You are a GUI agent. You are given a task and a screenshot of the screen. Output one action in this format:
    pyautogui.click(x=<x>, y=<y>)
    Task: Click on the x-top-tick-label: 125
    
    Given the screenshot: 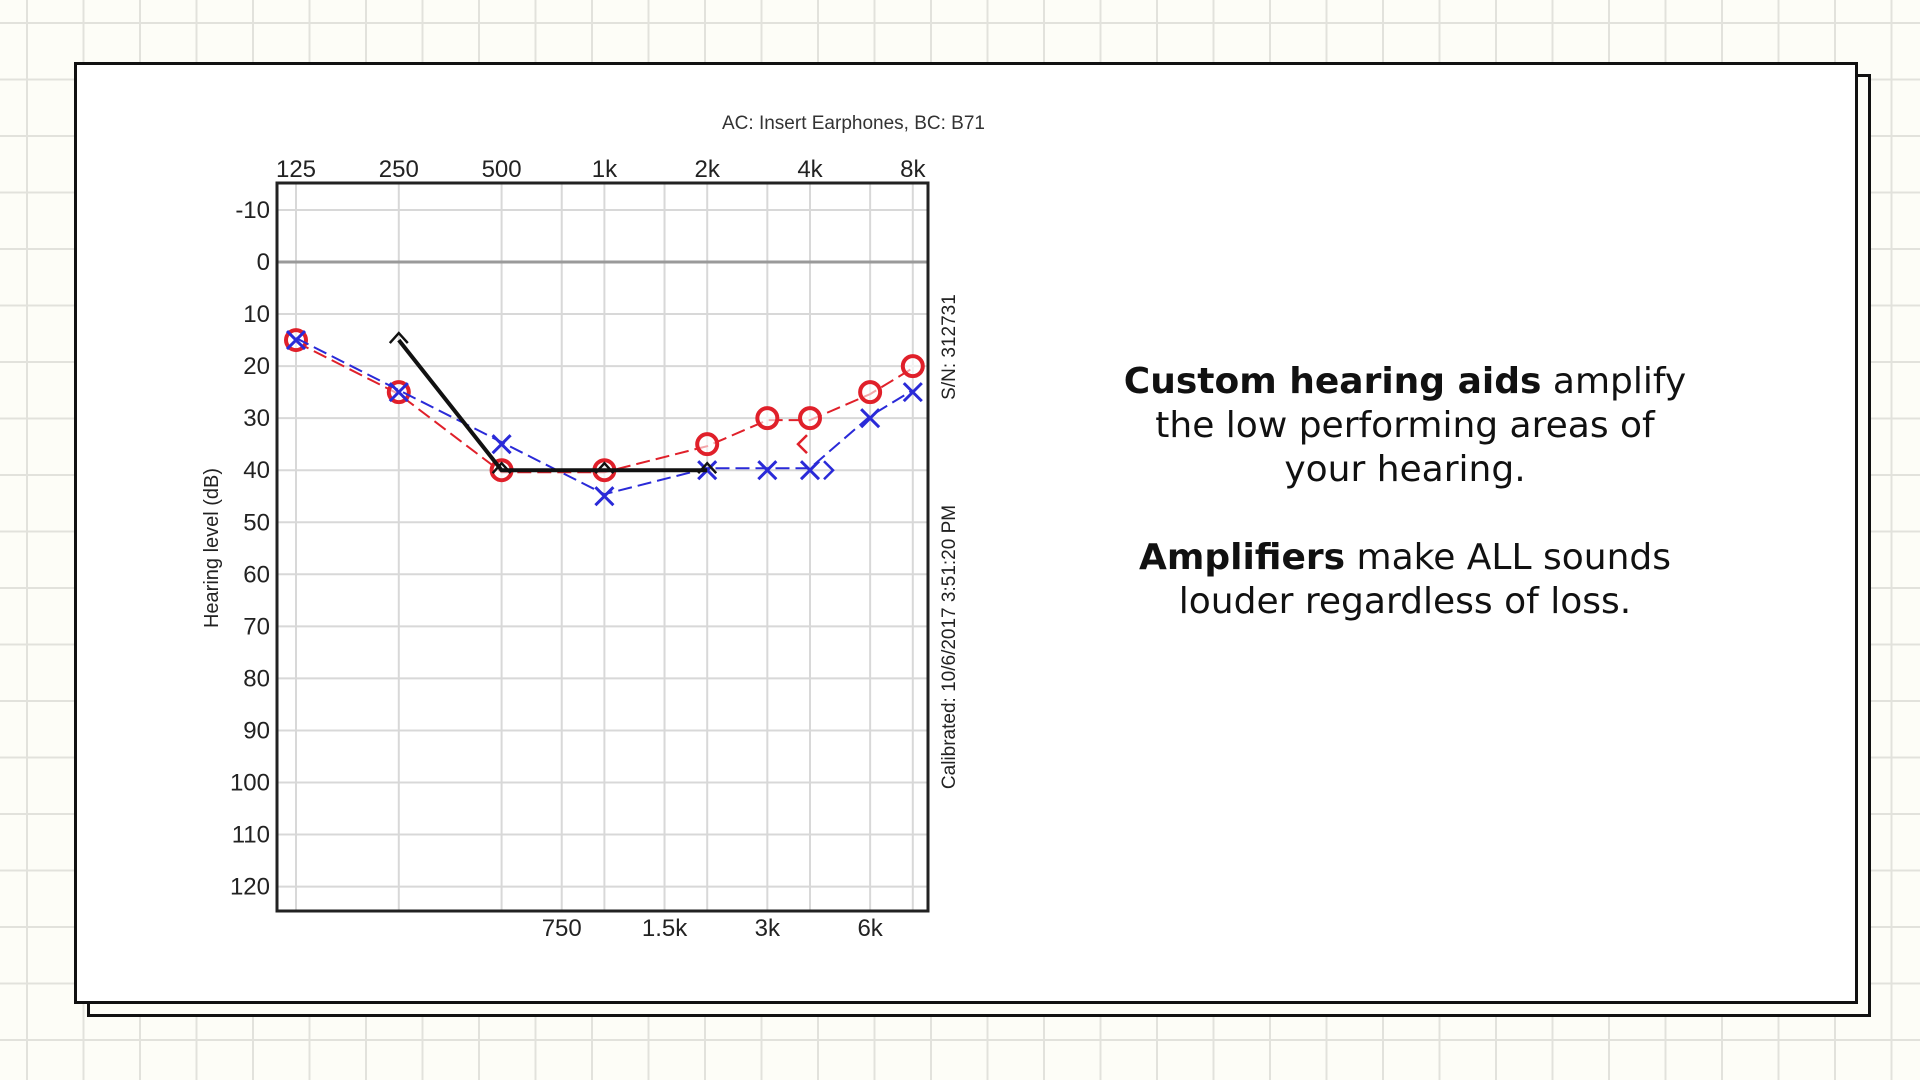 What is the action you would take?
    pyautogui.click(x=296, y=169)
    